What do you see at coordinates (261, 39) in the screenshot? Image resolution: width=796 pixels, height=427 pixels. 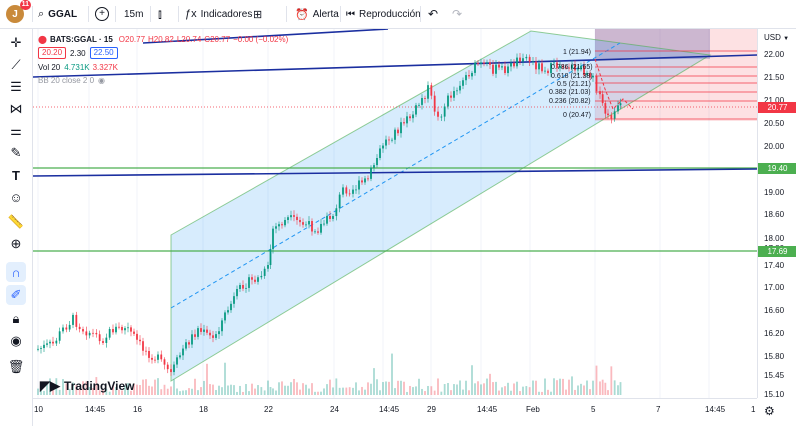 I see `legend-change: −0.00 (−0.02%)` at bounding box center [261, 39].